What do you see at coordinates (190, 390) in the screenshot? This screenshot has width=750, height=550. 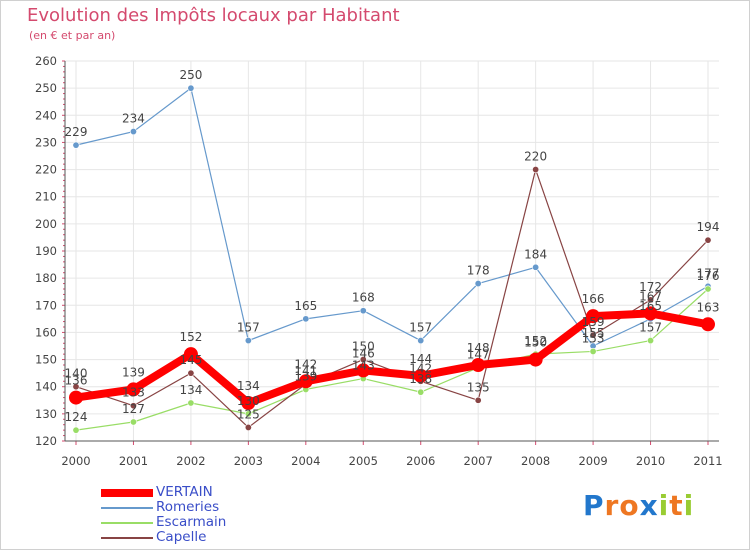 I see `data-label-escarmain: 134` at bounding box center [190, 390].